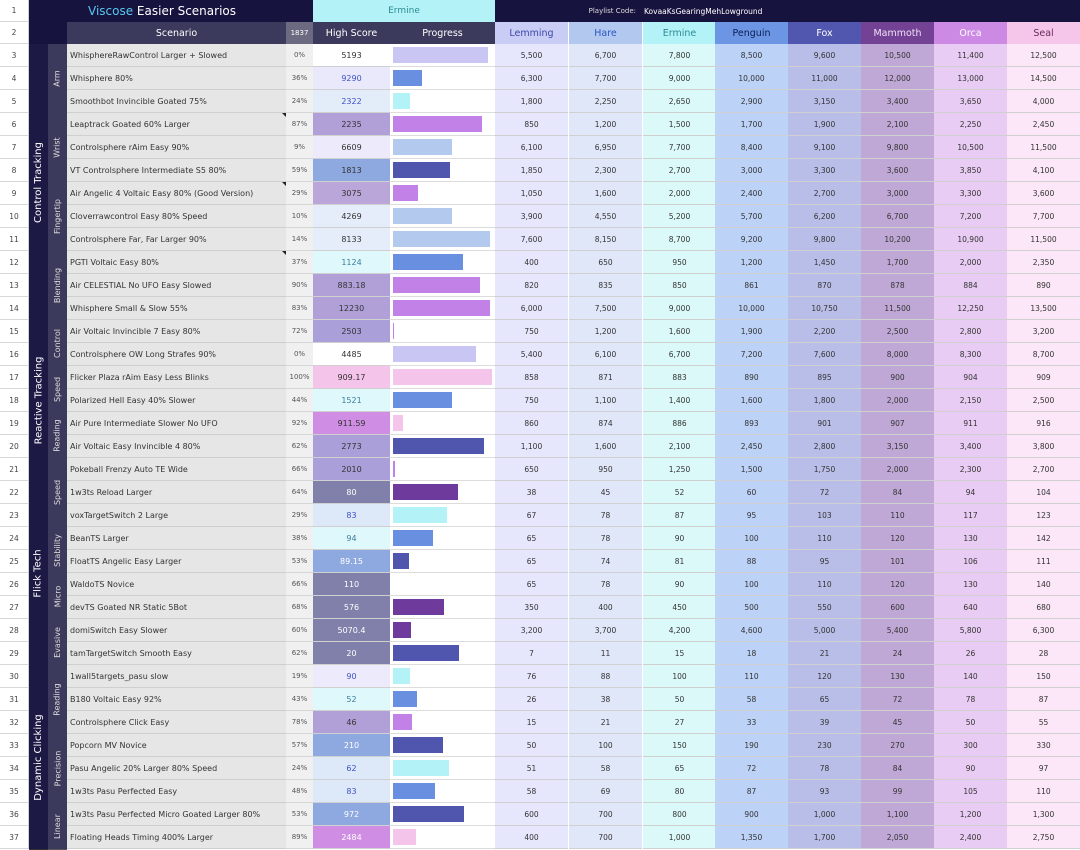 This screenshot has height=850, width=1080. What do you see at coordinates (176, 377) in the screenshot?
I see `scenario-name: Flicker Plaza rAim Easy Less Blinks` at bounding box center [176, 377].